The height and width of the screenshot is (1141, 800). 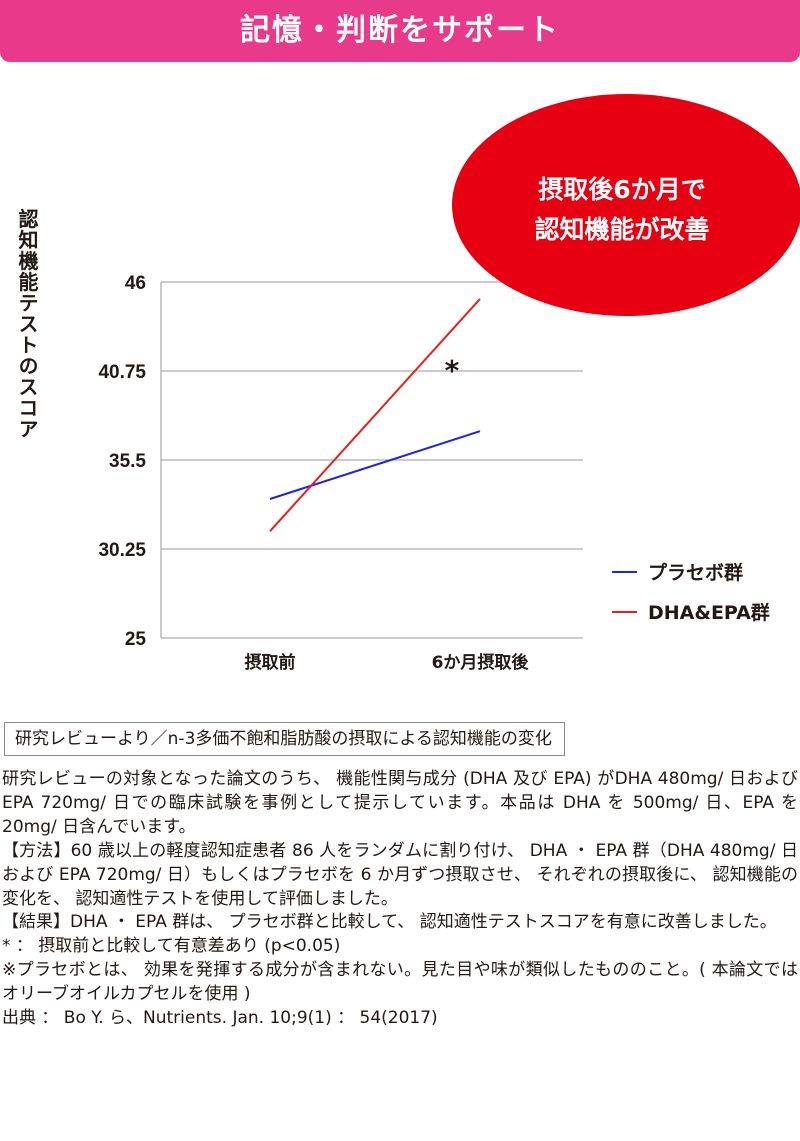 What do you see at coordinates (127, 461) in the screenshot?
I see `y-tick-label: 35.5` at bounding box center [127, 461].